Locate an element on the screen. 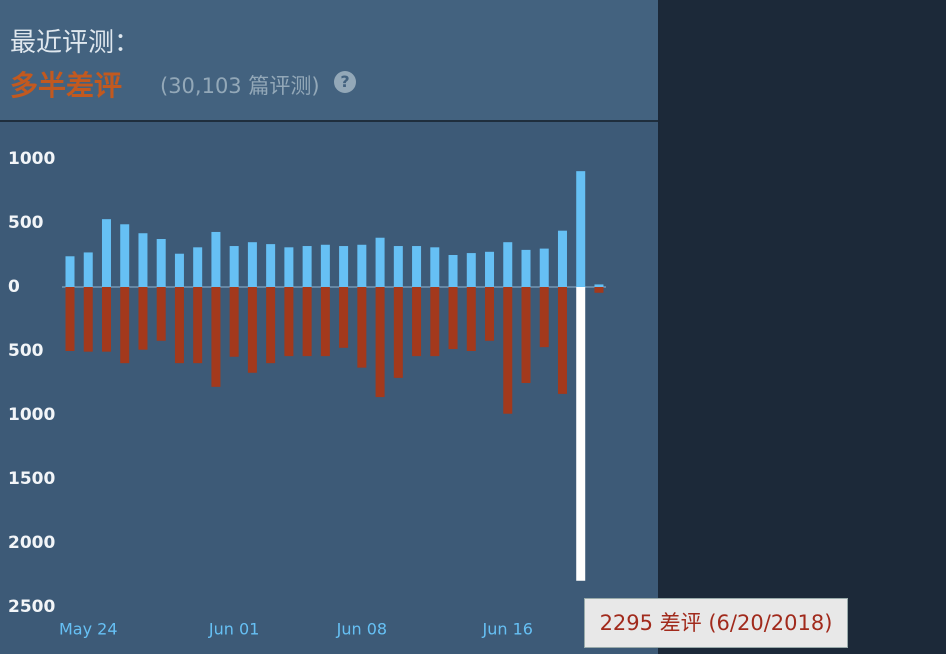 Image resolution: width=946 pixels, height=654 pixels. review-count: (30,103 篇评测) is located at coordinates (240, 86).